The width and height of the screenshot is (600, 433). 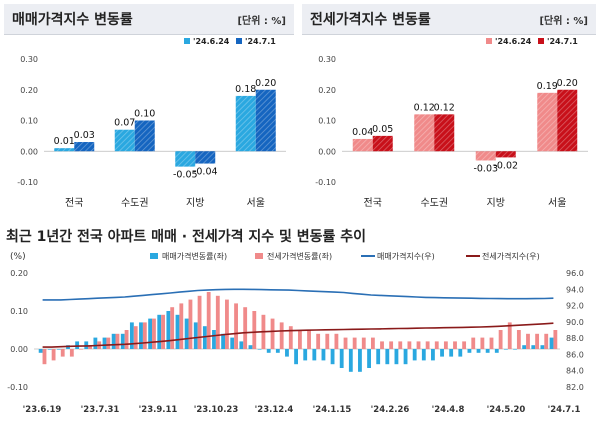 I want to click on sale-category-label: 수도권, so click(x=135, y=203).